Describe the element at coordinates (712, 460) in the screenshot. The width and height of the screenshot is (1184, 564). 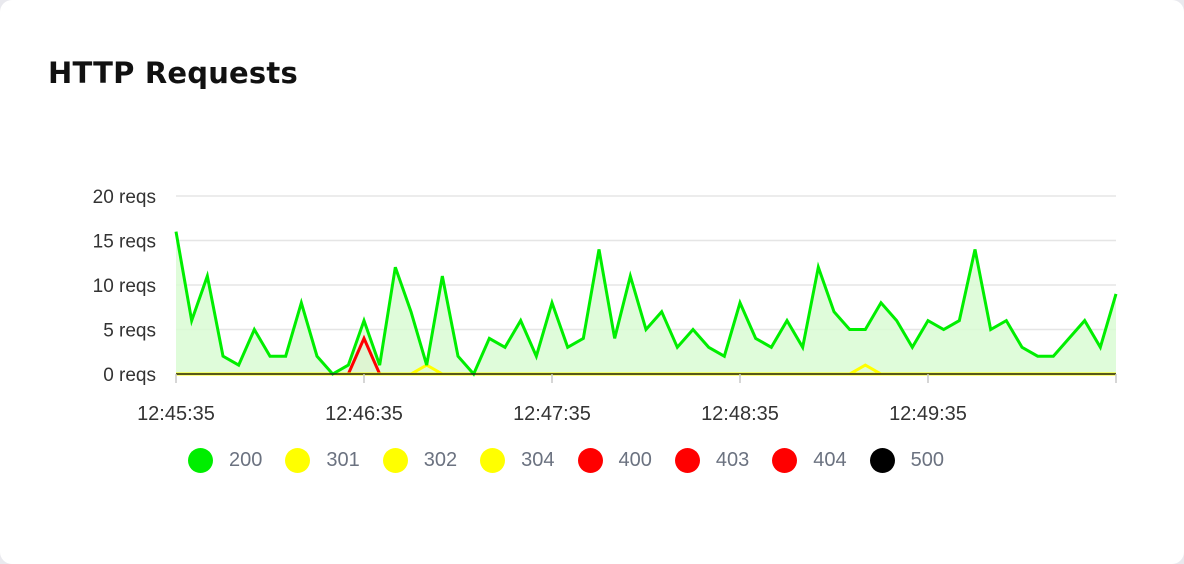
I see `legend-item-403: 403` at that location.